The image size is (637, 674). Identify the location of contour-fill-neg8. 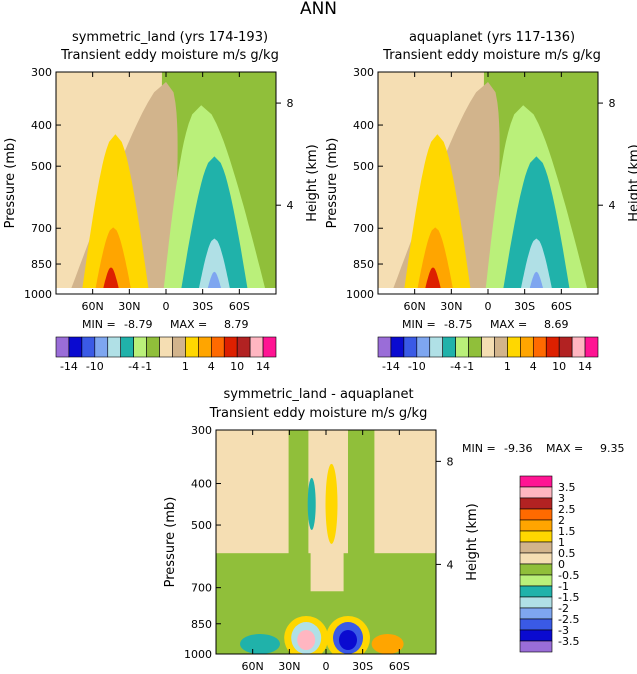
(214, 279).